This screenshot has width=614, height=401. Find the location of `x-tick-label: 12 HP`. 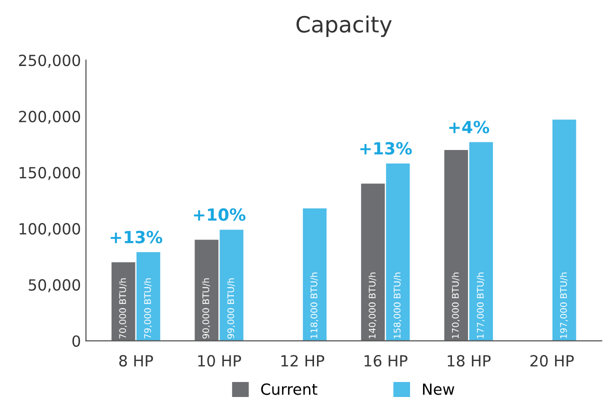

x-tick-label: 12 HP is located at coordinates (302, 360).